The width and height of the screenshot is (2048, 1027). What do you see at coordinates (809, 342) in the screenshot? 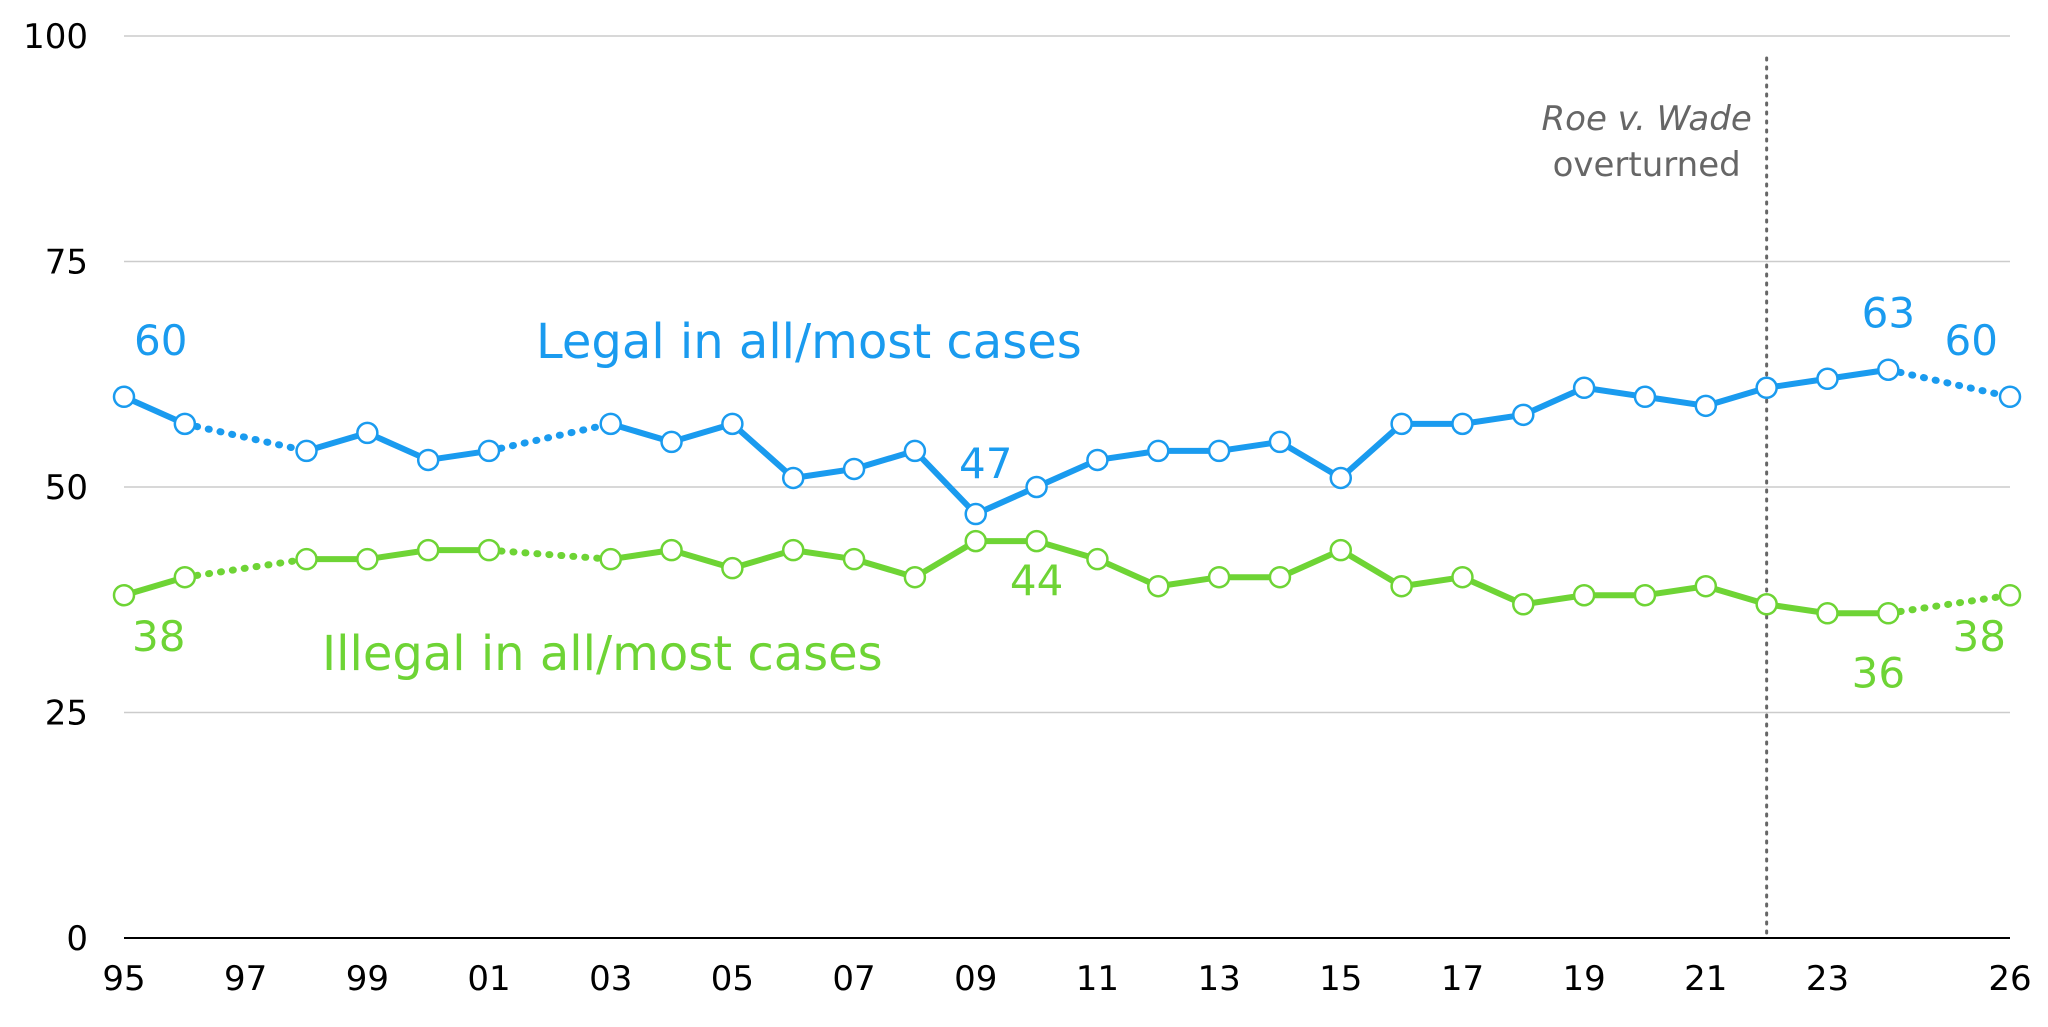
I see `series-label-legal: Legal in all/most cases` at bounding box center [809, 342].